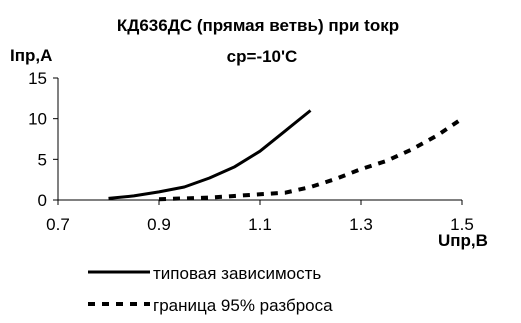  I want to click on y-tick-label: 15, so click(37, 78).